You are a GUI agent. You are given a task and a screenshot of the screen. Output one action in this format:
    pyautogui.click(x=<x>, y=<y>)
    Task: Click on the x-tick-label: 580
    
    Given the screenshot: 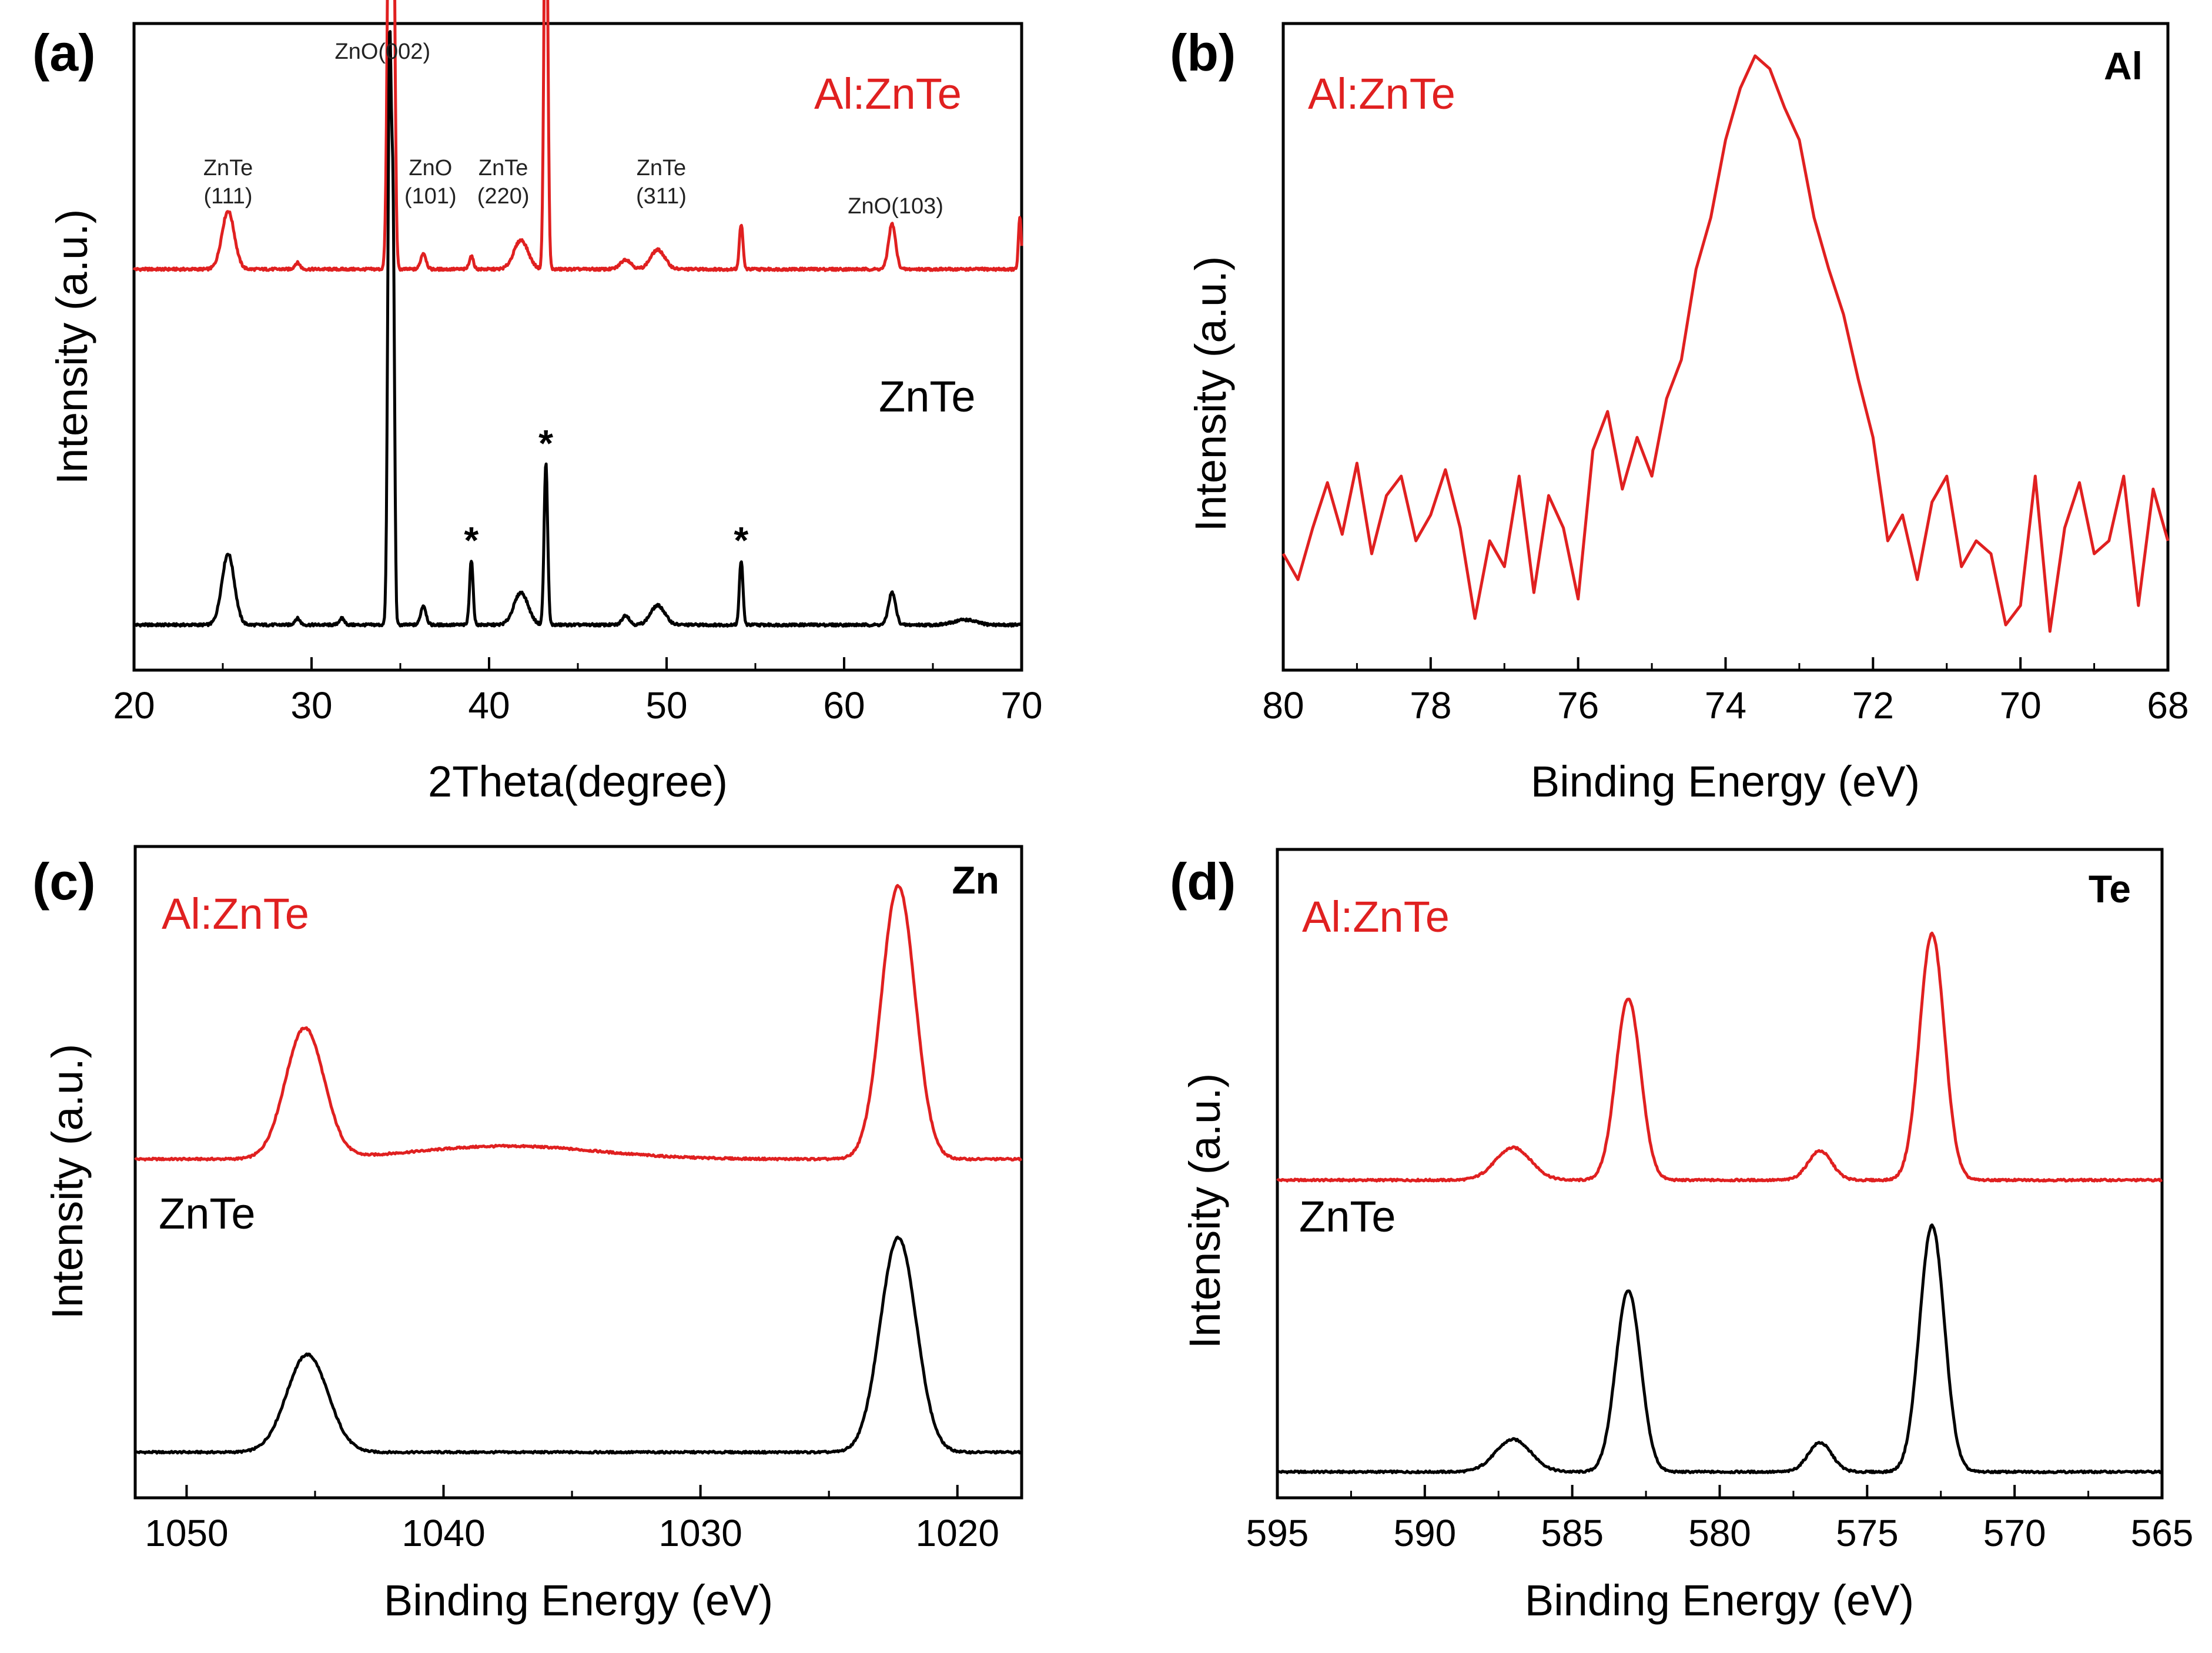 What is the action you would take?
    pyautogui.click(x=1719, y=1533)
    